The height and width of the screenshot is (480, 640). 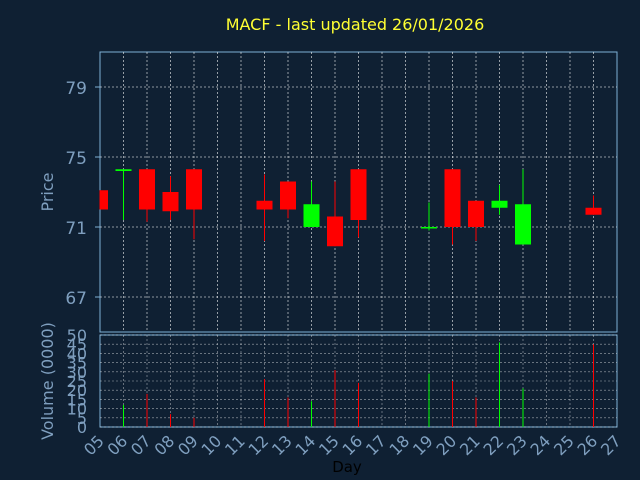 What do you see at coordinates (82, 194) in the screenshot?
I see `price-y-ticks: 67 71 75 79` at bounding box center [82, 194].